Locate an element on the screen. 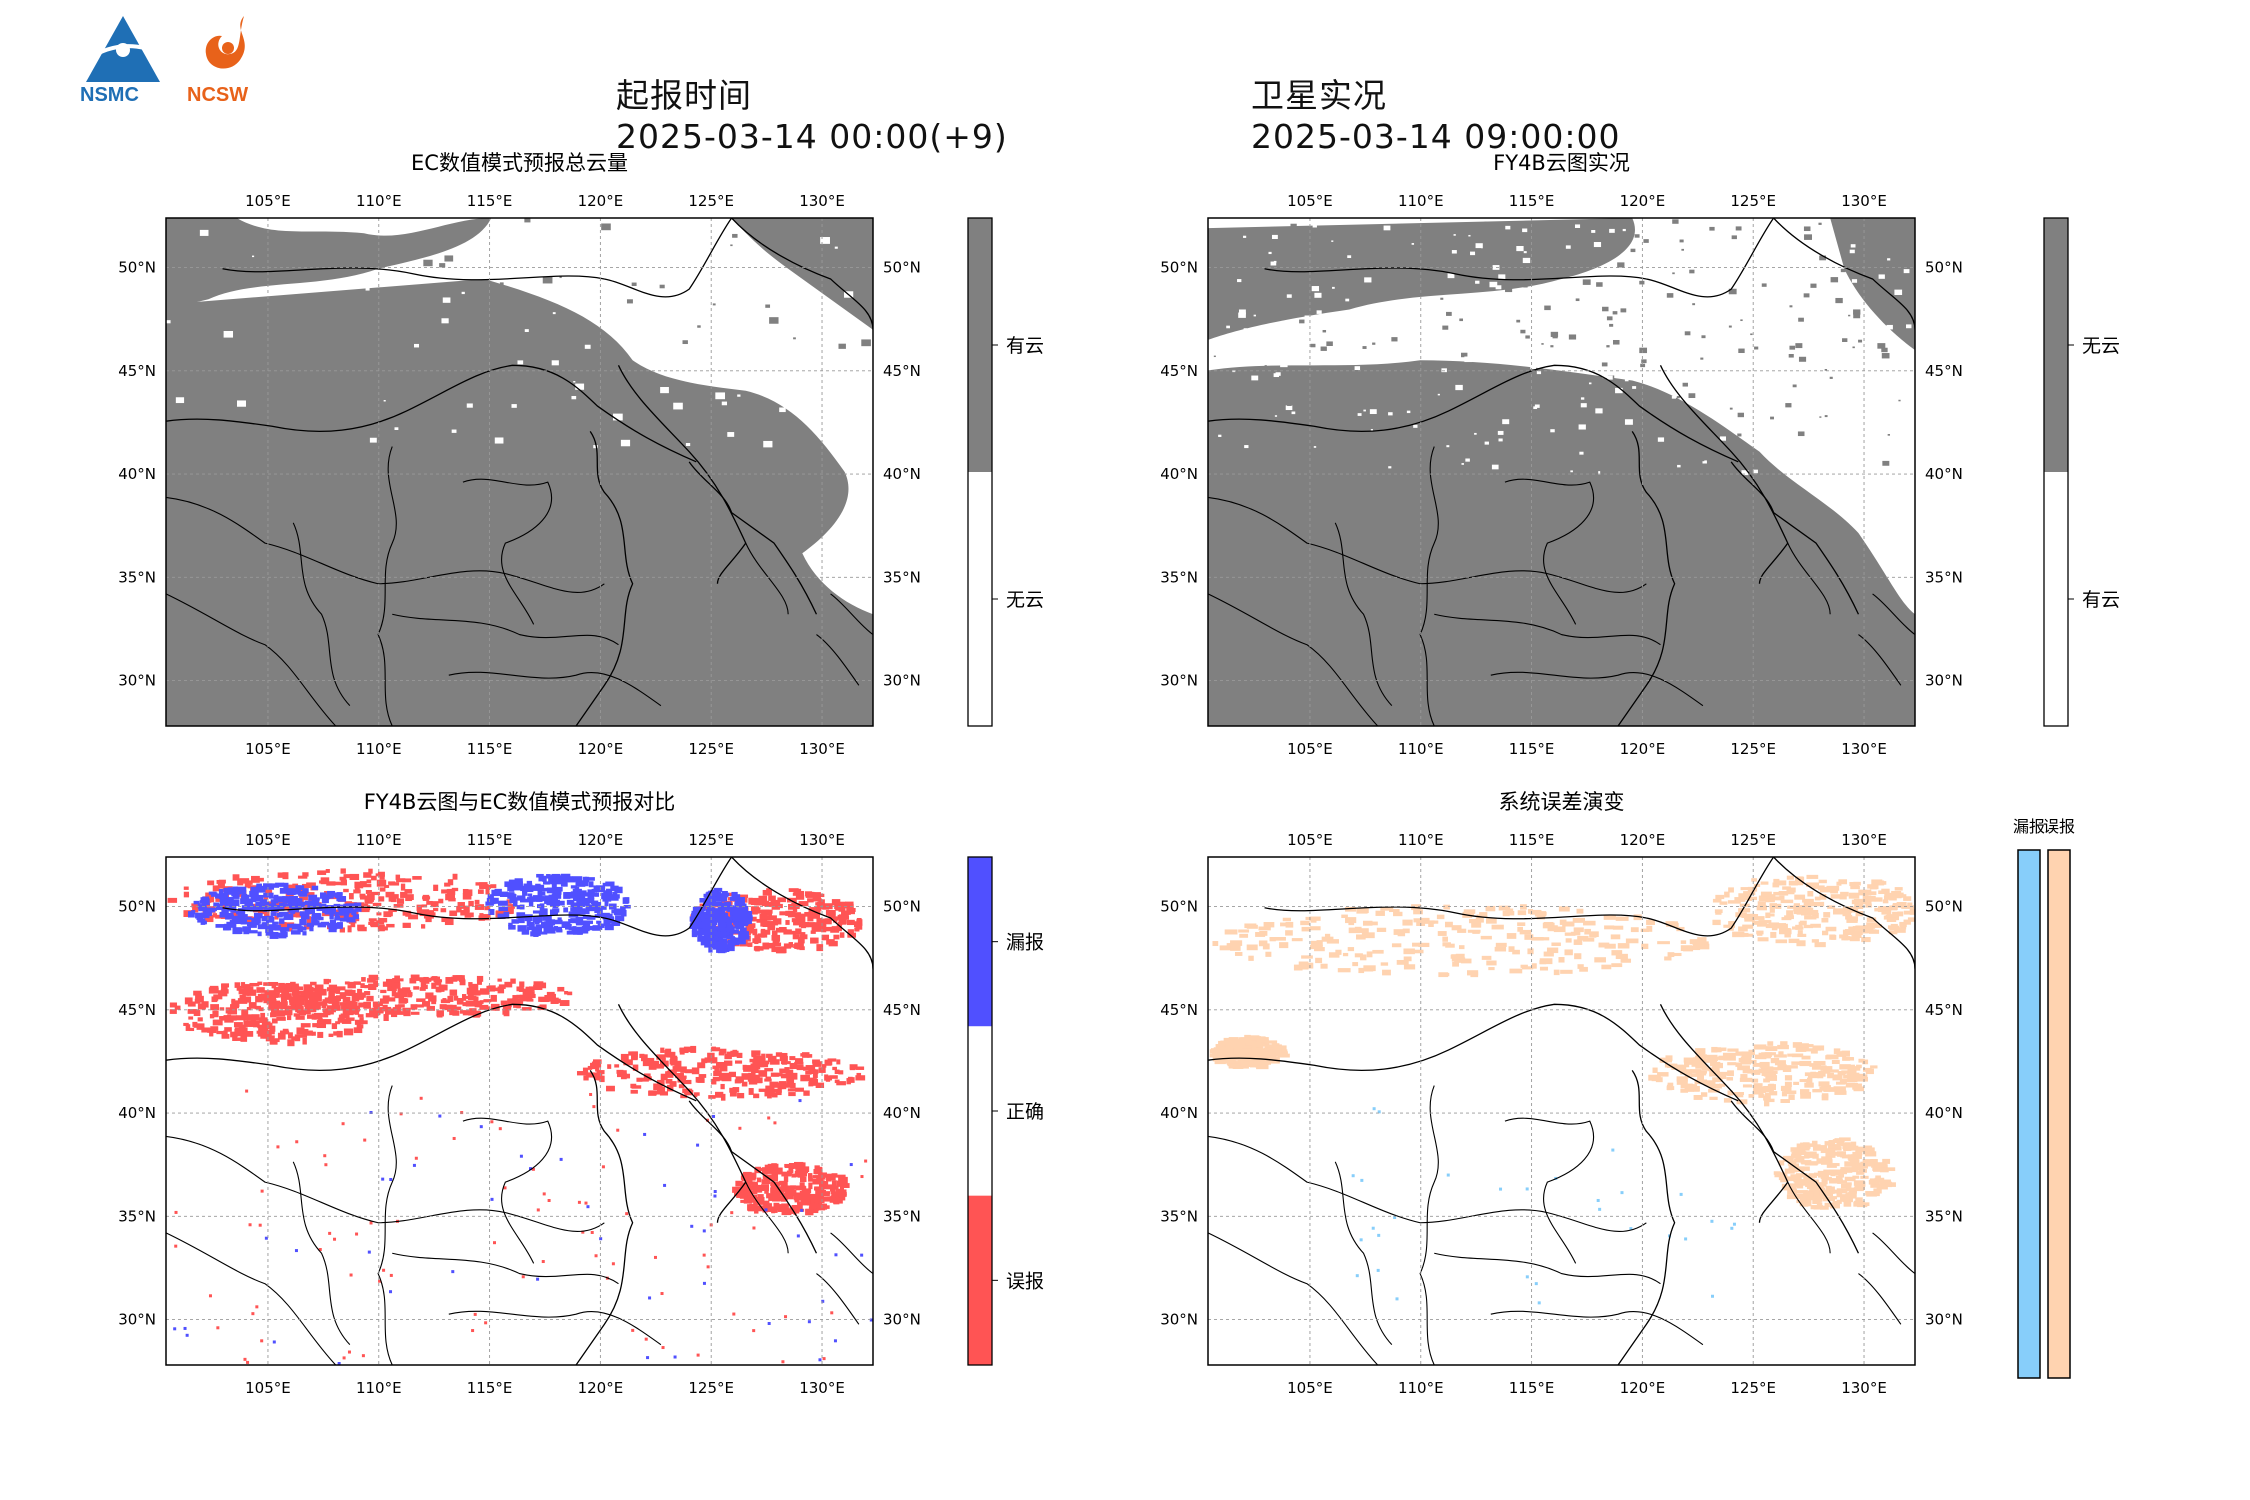  lon-tick-label-top: 125°E is located at coordinates (711, 840).